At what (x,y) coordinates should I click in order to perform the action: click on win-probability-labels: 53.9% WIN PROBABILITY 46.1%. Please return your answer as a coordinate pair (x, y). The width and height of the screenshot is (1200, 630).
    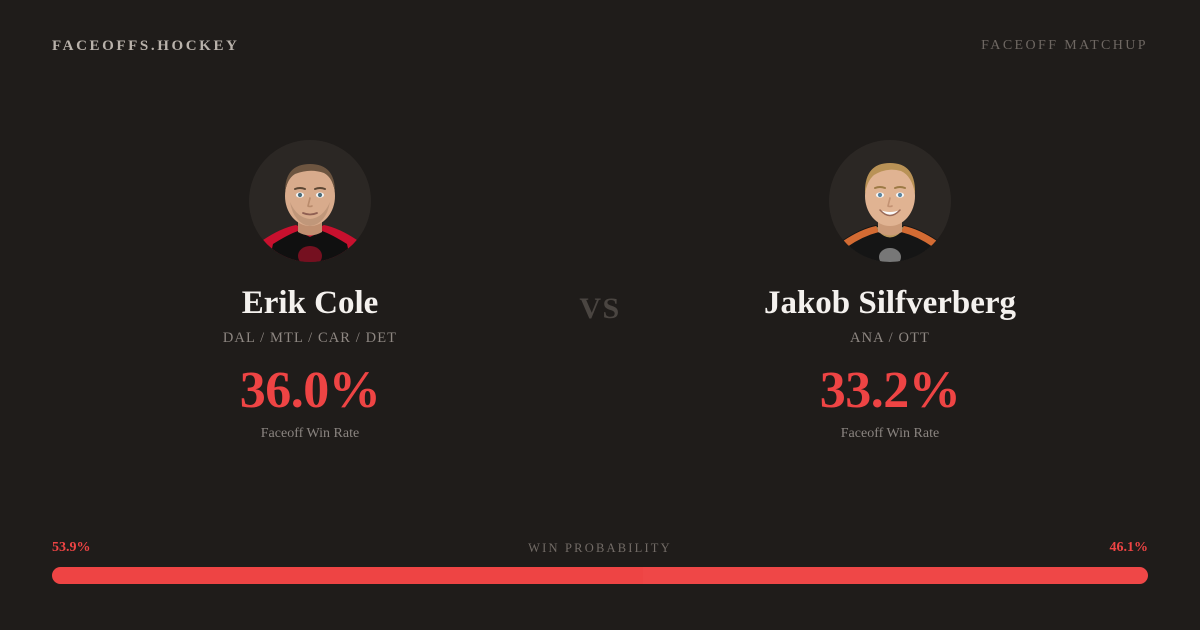
    Looking at the image, I should click on (600, 548).